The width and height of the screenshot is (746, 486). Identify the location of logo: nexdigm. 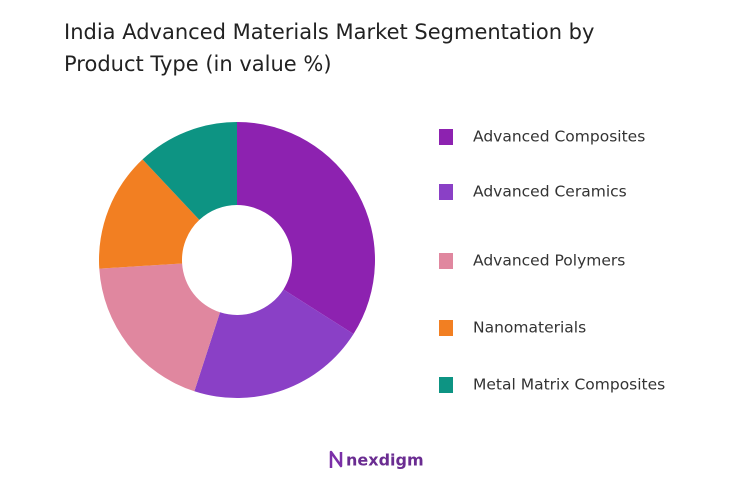
(376, 460).